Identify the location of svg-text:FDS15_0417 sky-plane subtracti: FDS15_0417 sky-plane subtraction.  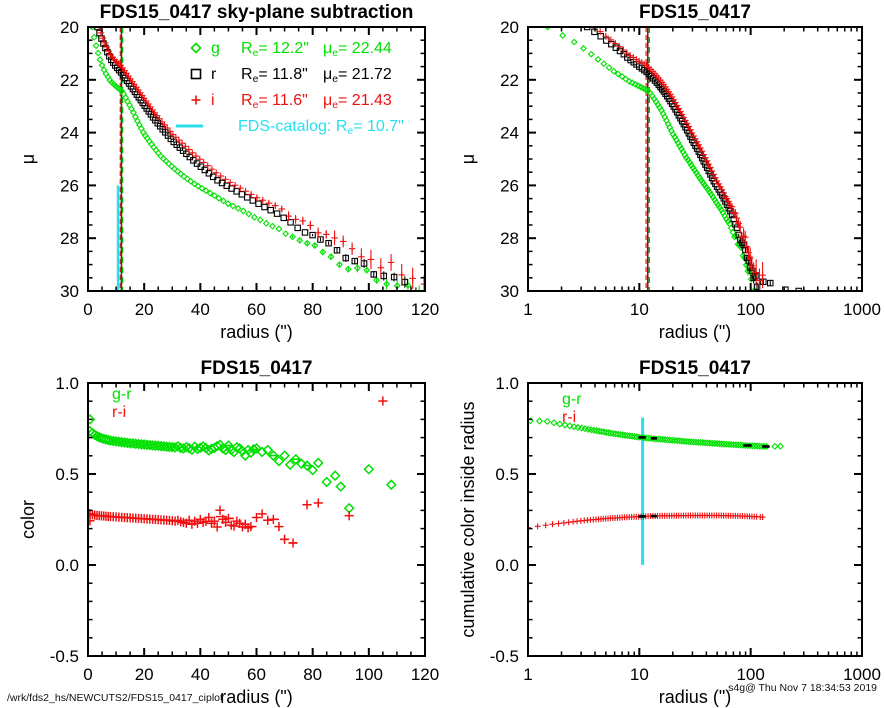
(257, 12).